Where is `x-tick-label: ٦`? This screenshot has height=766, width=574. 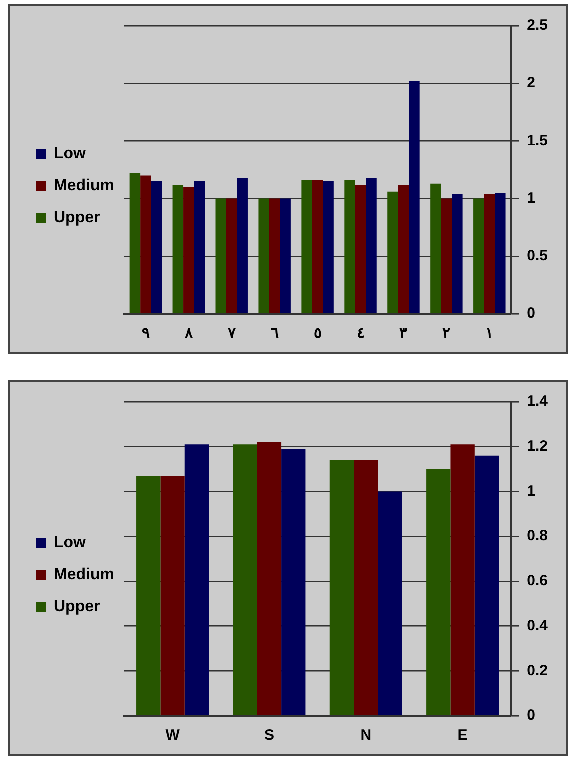
x-tick-label: ٦ is located at coordinates (274, 333).